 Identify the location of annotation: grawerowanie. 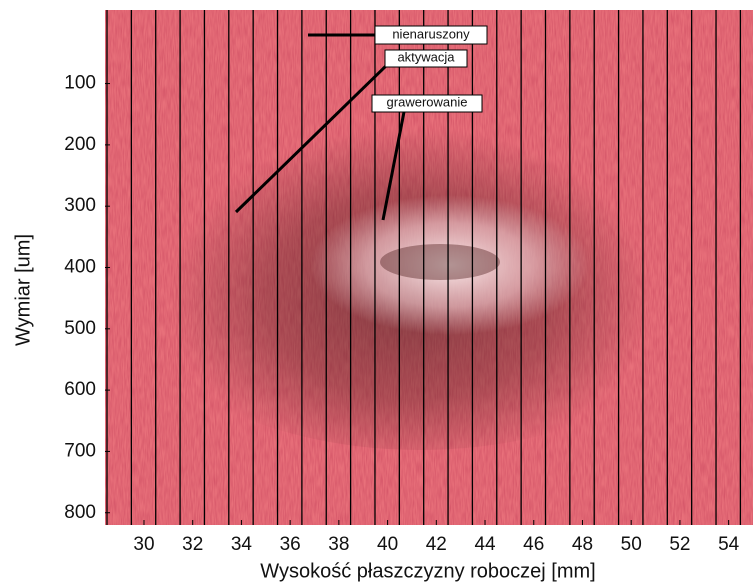
(427, 101).